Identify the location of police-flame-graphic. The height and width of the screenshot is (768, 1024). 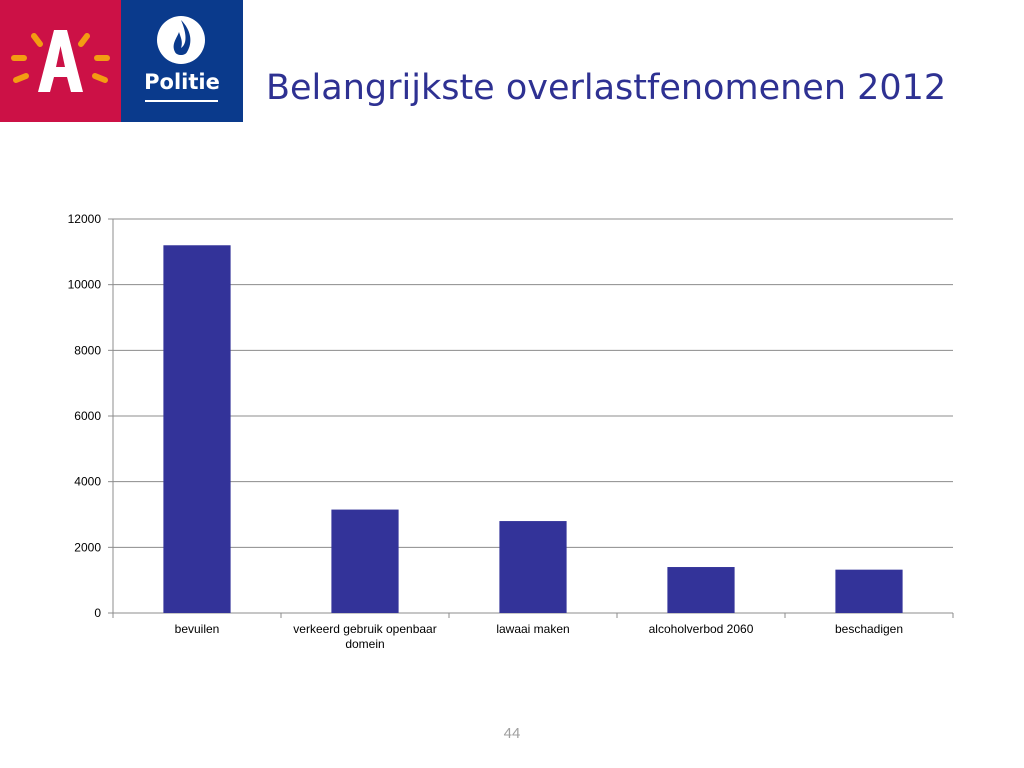
(181, 40).